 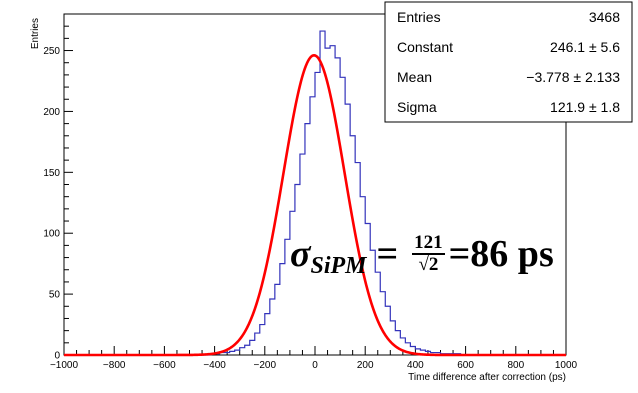 I want to click on result-value: =86 ps, so click(x=501, y=254).